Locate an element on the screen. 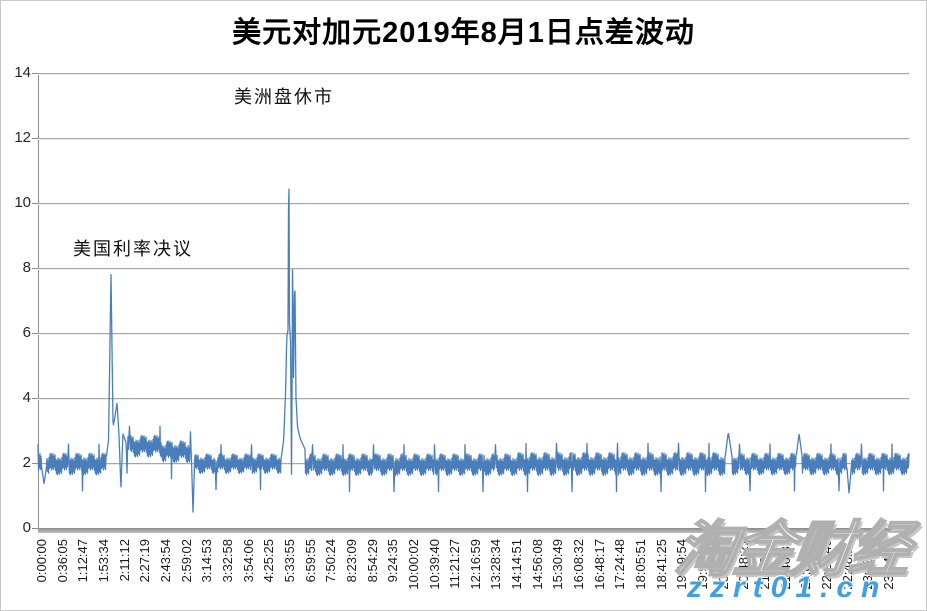 This screenshot has height=611, width=927. x-axis-tick-label: 16:08:32 is located at coordinates (579, 564).